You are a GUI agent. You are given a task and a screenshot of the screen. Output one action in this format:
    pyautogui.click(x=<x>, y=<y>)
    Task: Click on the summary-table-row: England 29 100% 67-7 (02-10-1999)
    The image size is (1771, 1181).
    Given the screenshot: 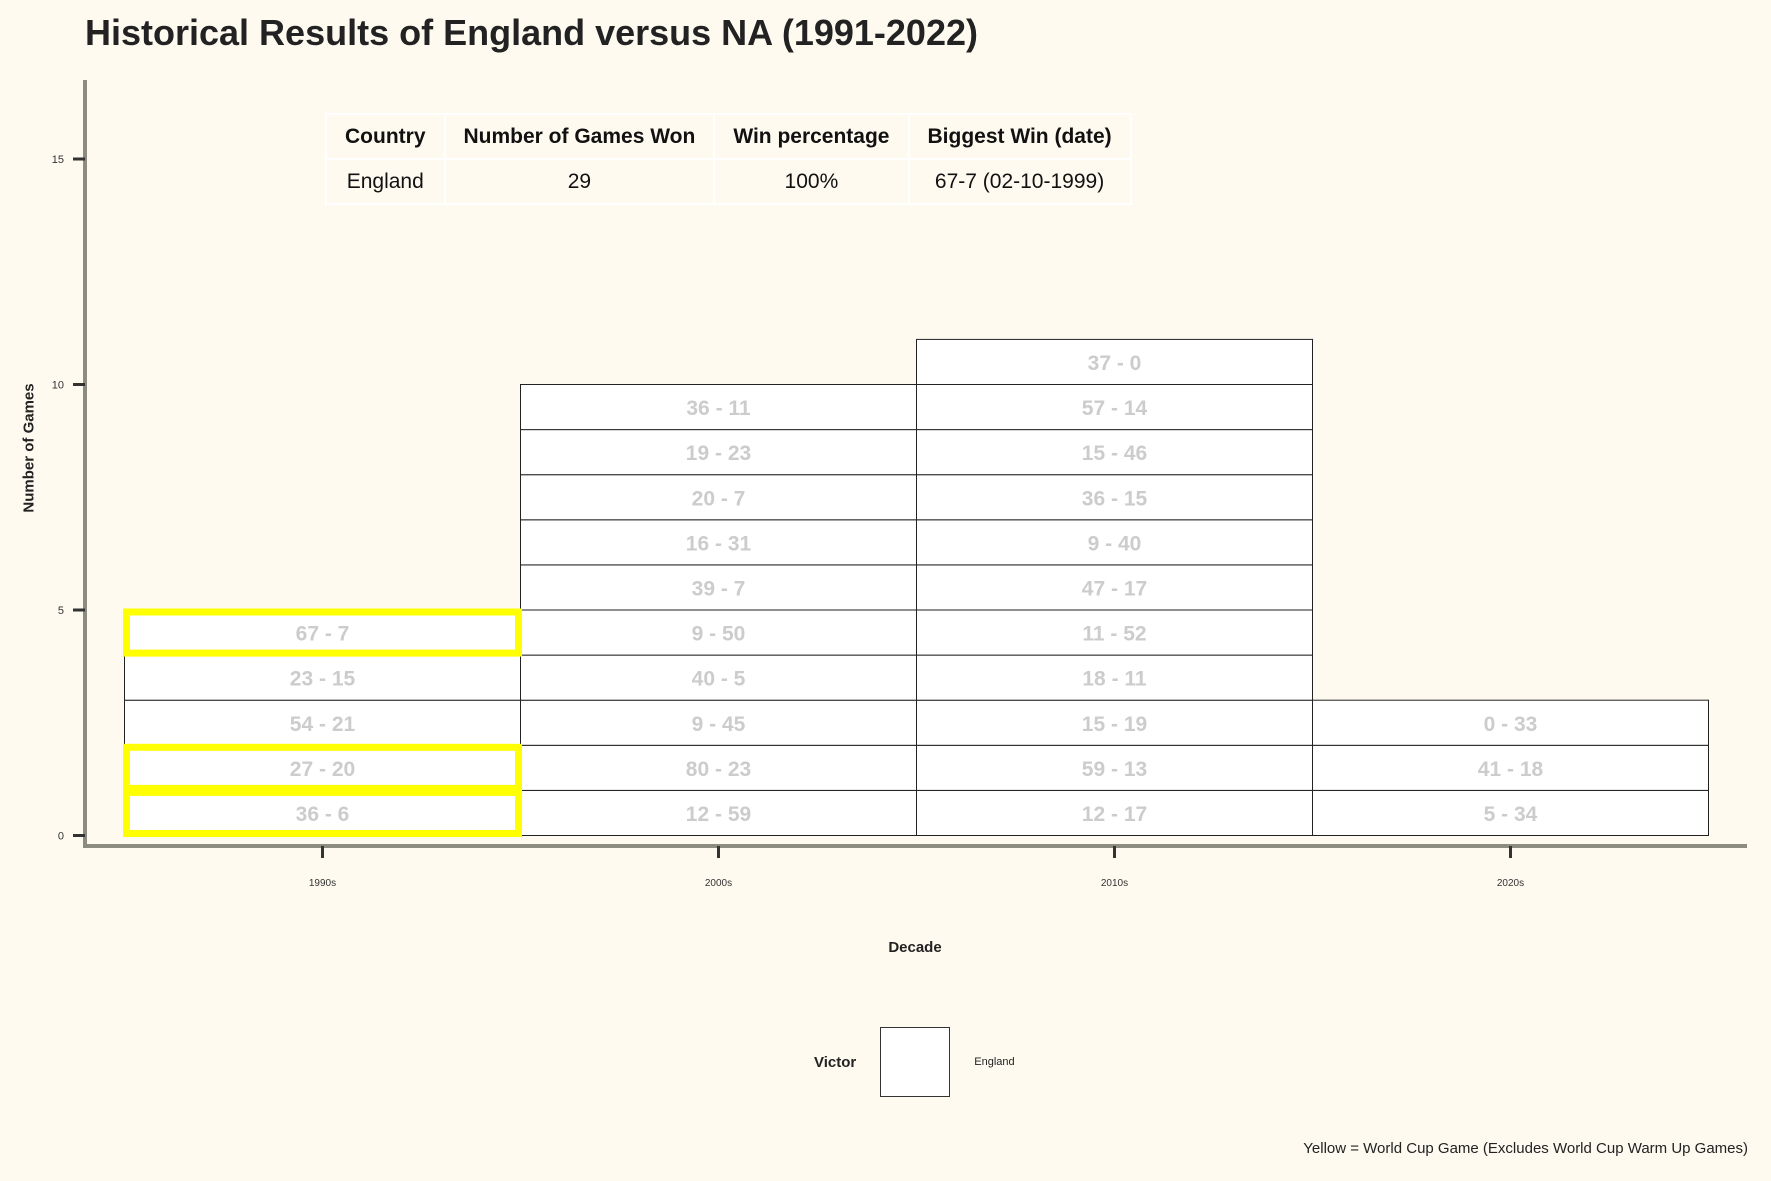 What is the action you would take?
    pyautogui.click(x=728, y=181)
    